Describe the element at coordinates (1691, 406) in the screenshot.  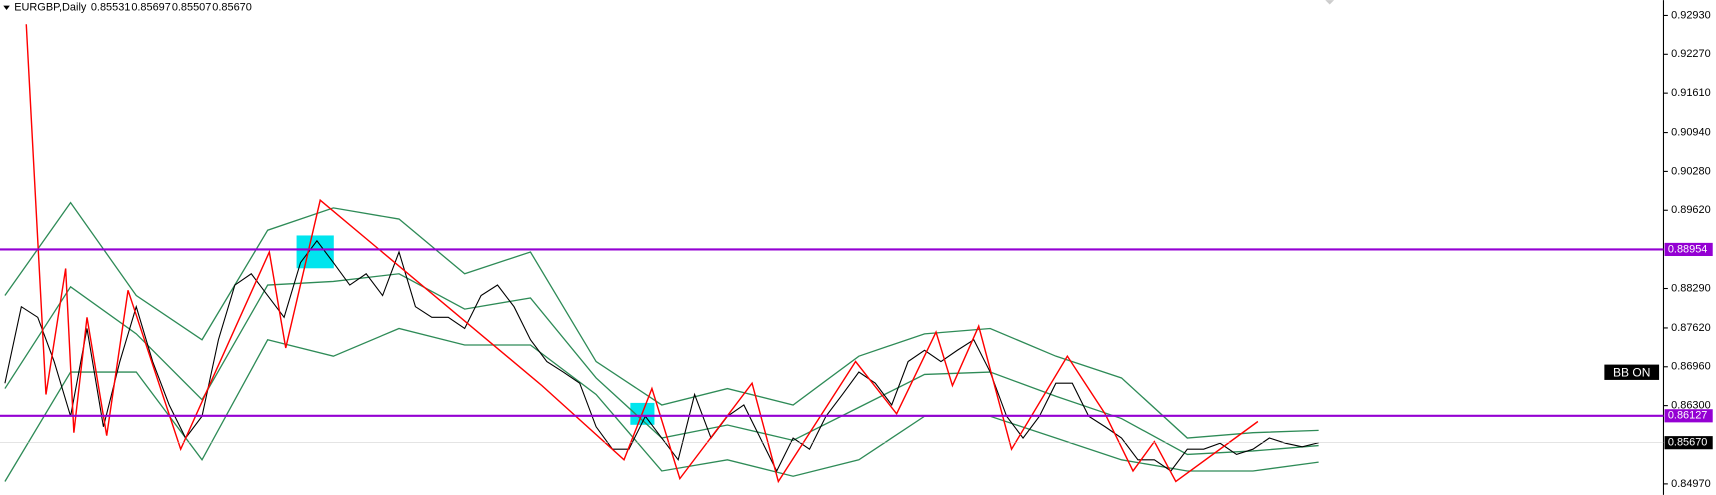
I see `y-tick-label: 0.86300` at that location.